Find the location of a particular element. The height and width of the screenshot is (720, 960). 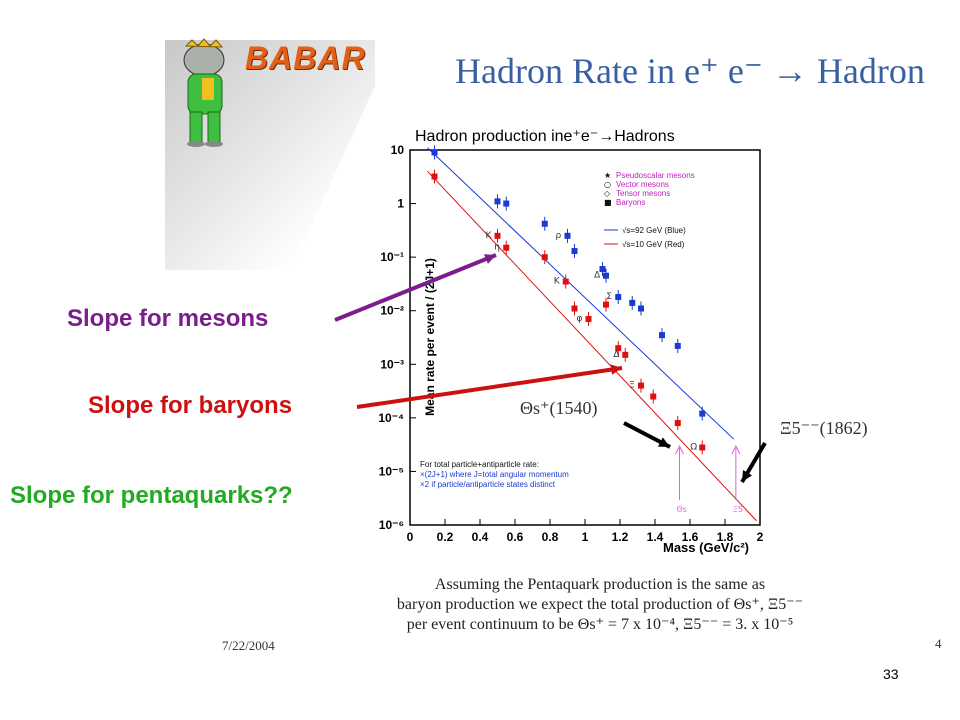

original-date: 7/22/2004 is located at coordinates (248, 645).